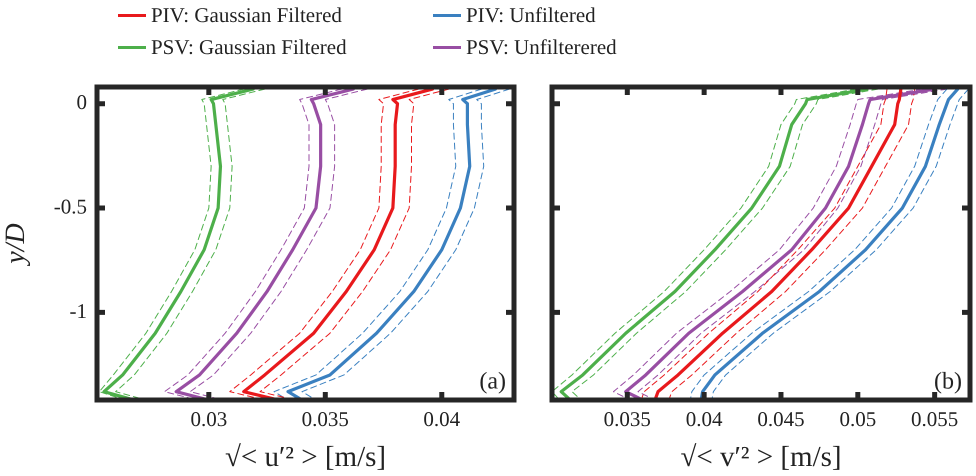  What do you see at coordinates (934, 419) in the screenshot?
I see `x-tick-label: 0.055` at bounding box center [934, 419].